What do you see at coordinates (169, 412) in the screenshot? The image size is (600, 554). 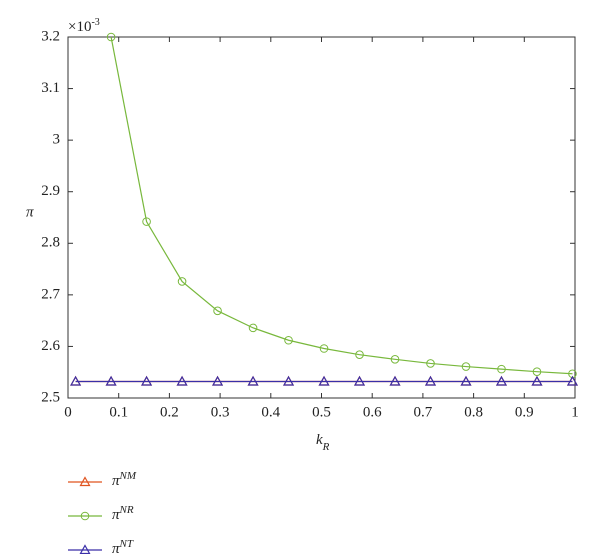 I see `x-tick-label: 0.2` at bounding box center [169, 412].